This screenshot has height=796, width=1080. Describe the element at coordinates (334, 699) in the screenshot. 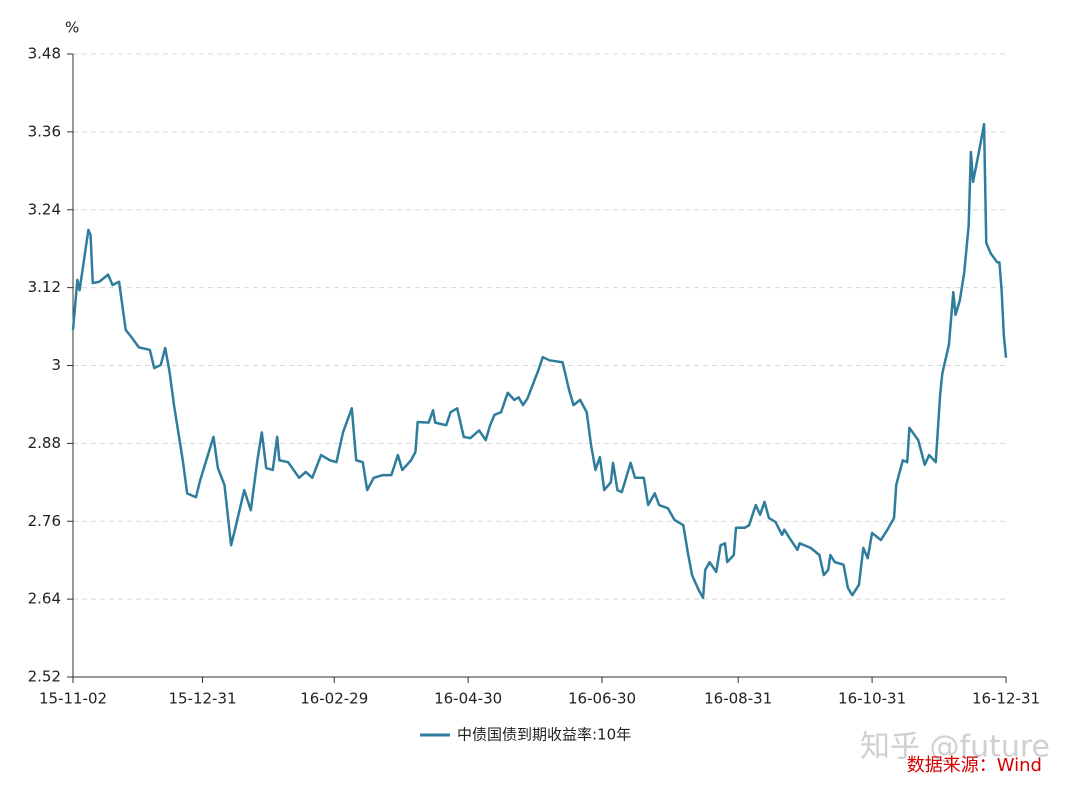

I see `x-tick-label: 16-02-29` at that location.